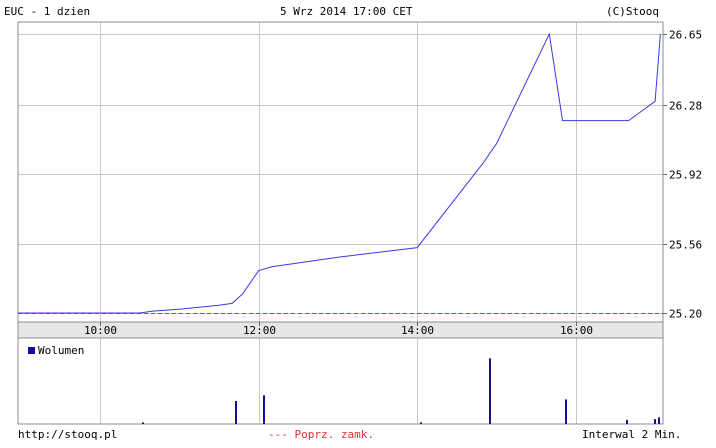 This screenshot has width=716, height=448. What do you see at coordinates (685, 314) in the screenshot?
I see `y-tick-label: 25.20` at bounding box center [685, 314].